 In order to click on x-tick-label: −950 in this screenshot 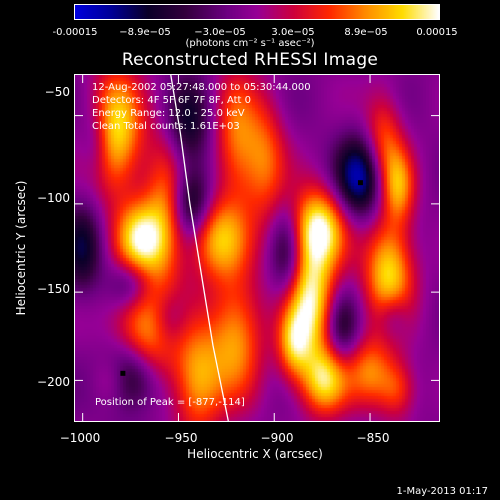, I will do `click(181, 438)`.